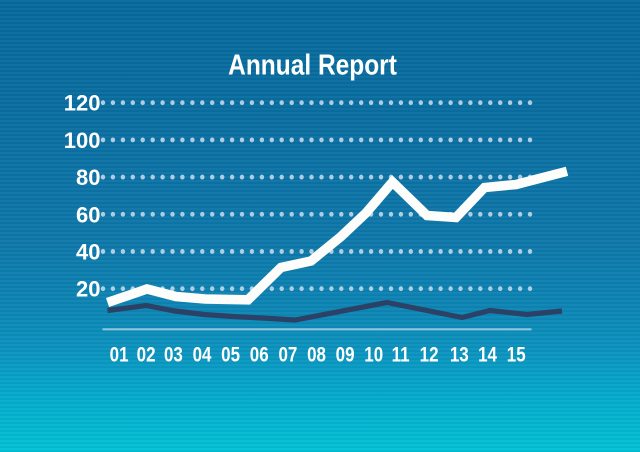 This screenshot has height=452, width=640. I want to click on svg-text: 40, so click(88, 252).